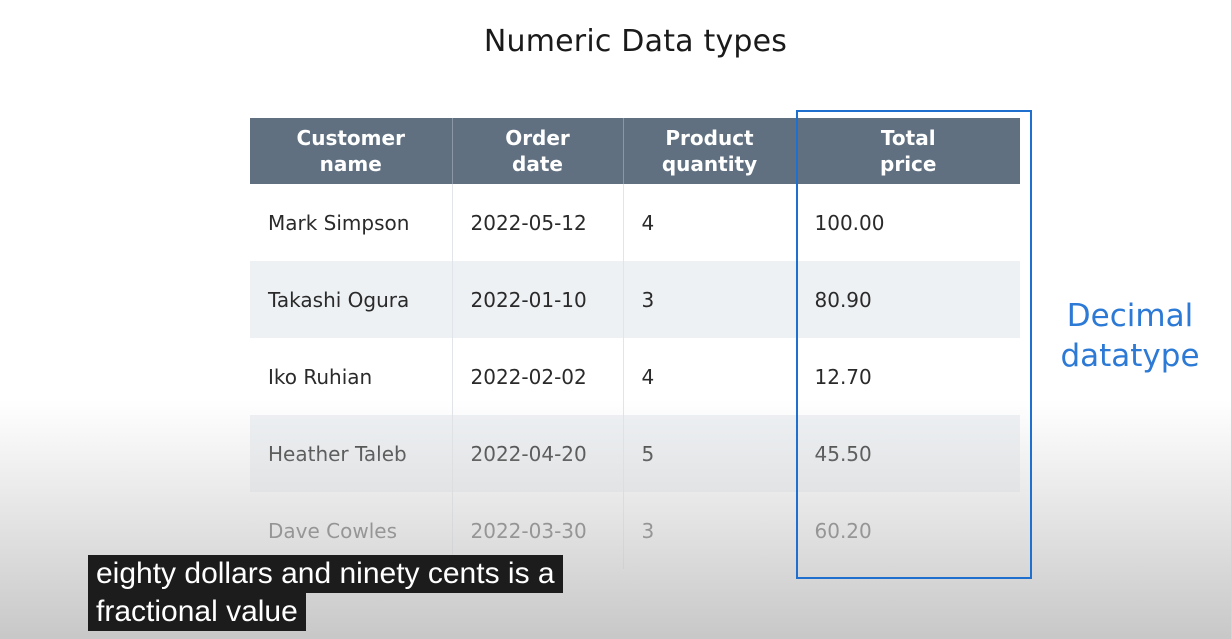 The height and width of the screenshot is (639, 1231). I want to click on cell-order-date: 2022-01-10, so click(538, 299).